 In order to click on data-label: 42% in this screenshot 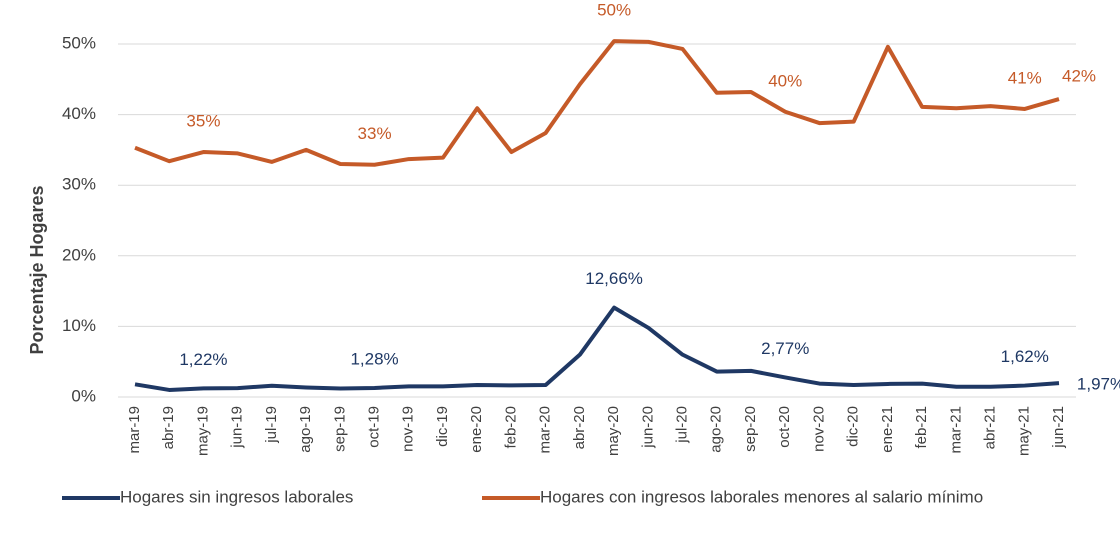, I will do `click(1079, 76)`.